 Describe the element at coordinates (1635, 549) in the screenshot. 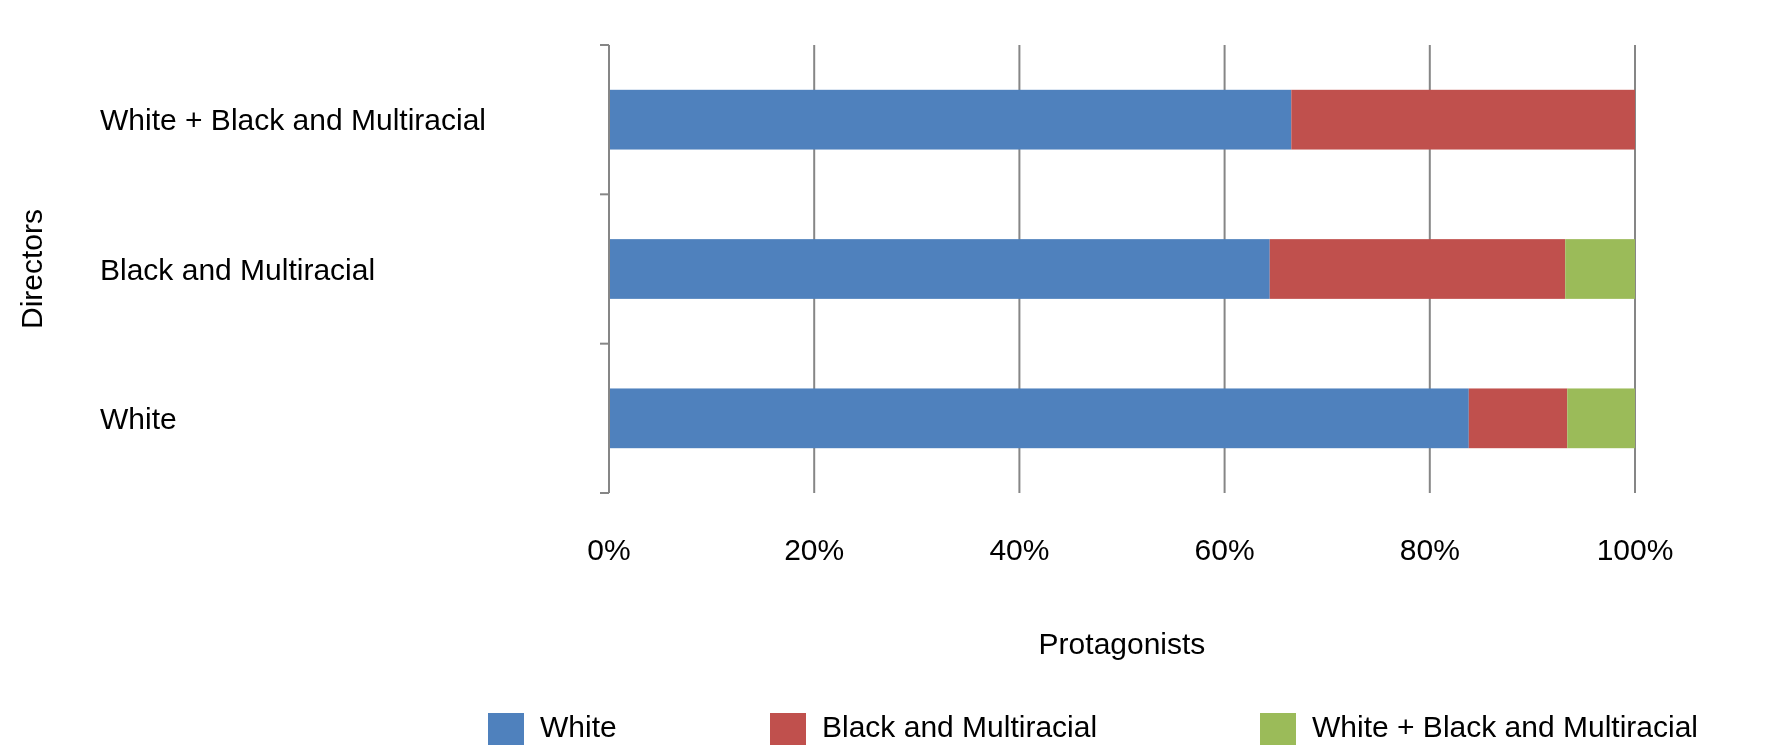

I see `x-tick-label: 100%` at that location.